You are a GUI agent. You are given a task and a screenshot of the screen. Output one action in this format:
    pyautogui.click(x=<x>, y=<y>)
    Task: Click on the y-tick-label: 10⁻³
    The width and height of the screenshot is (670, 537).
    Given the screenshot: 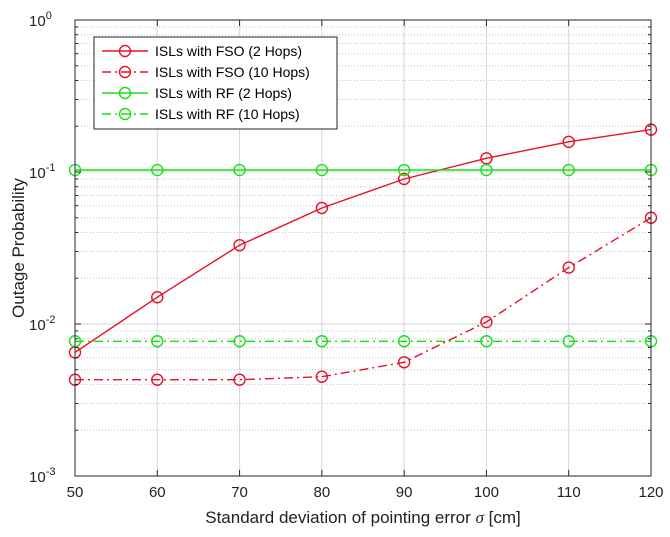 What is the action you would take?
    pyautogui.click(x=42, y=476)
    